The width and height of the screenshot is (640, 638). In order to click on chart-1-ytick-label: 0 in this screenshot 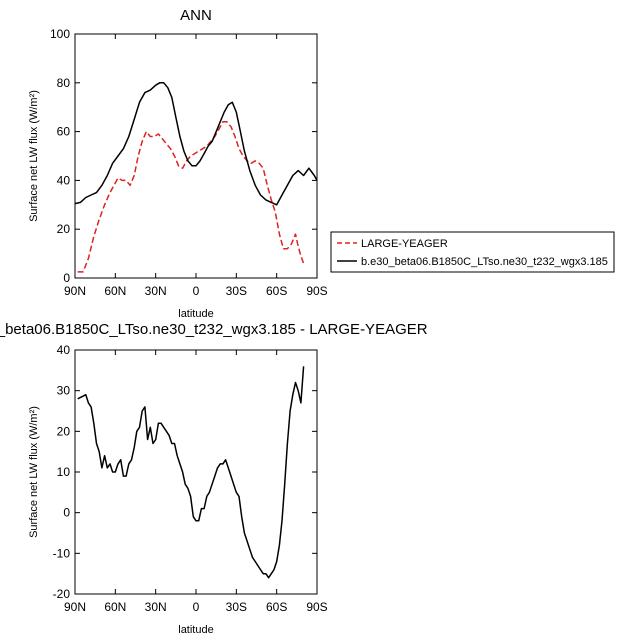, I will do `click(66, 278)`.